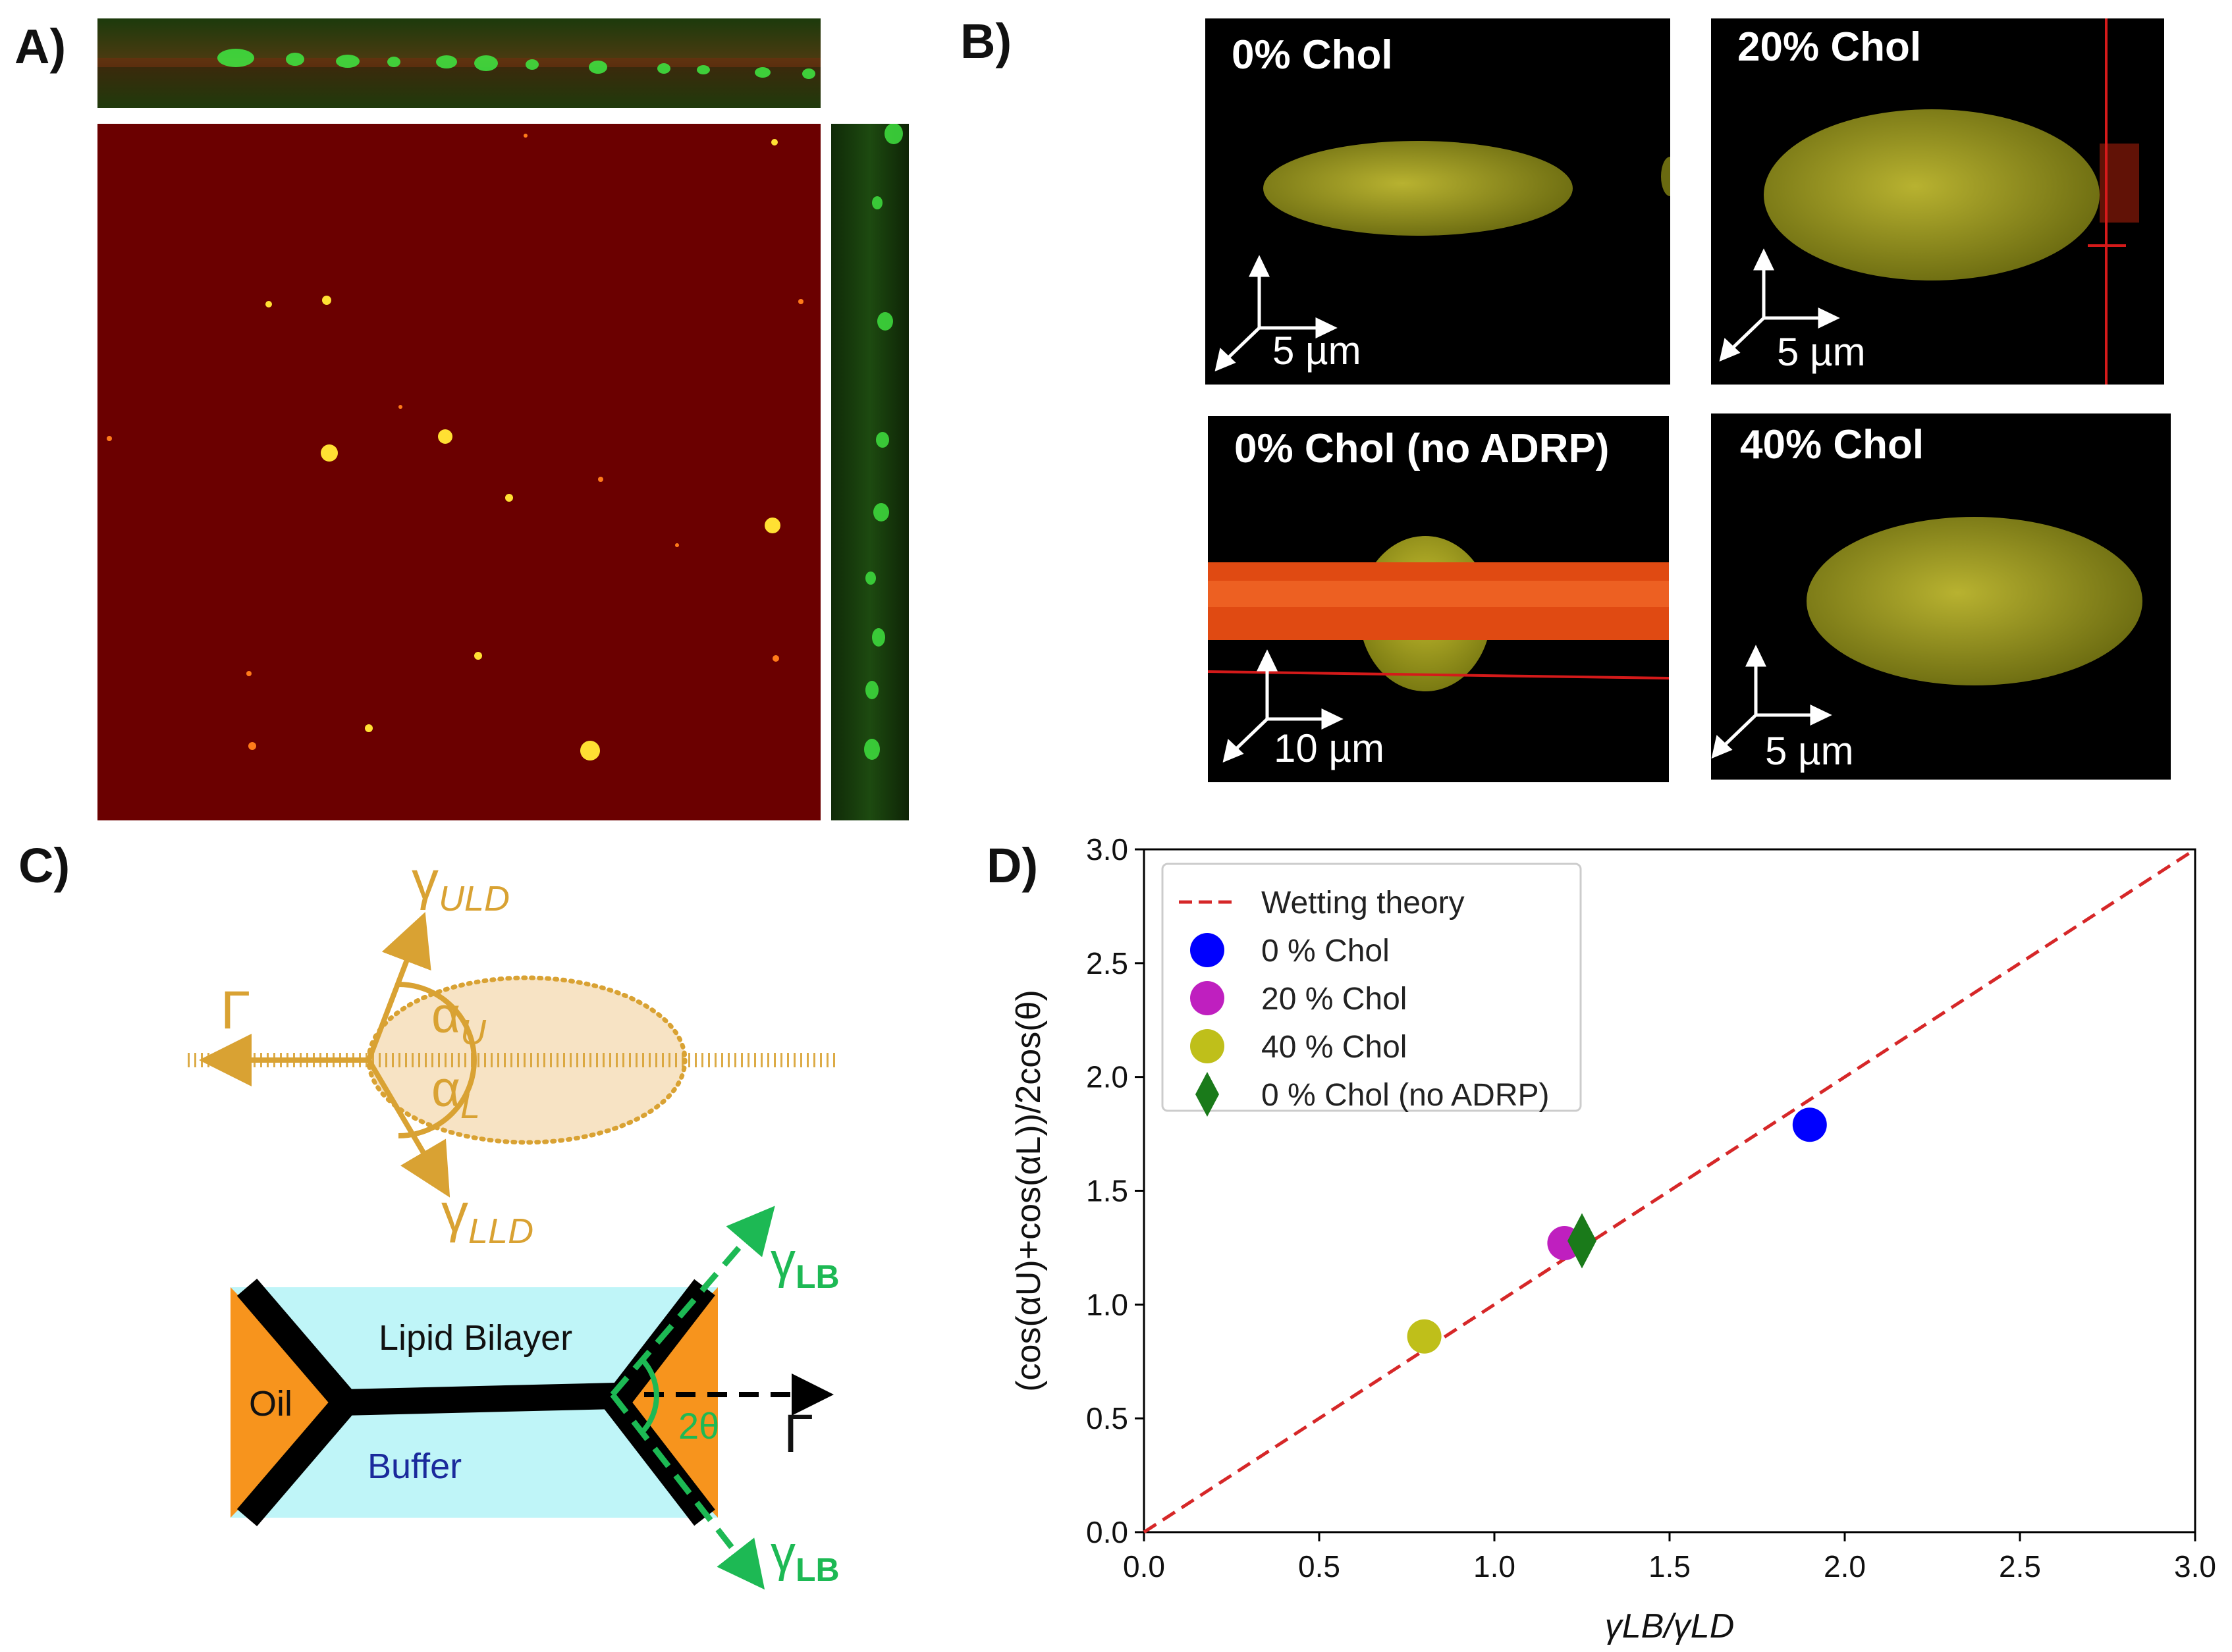 This screenshot has width=2232, height=1652. Describe the element at coordinates (461, 885) in the screenshot. I see `label-gamma-uld: γULD` at that location.